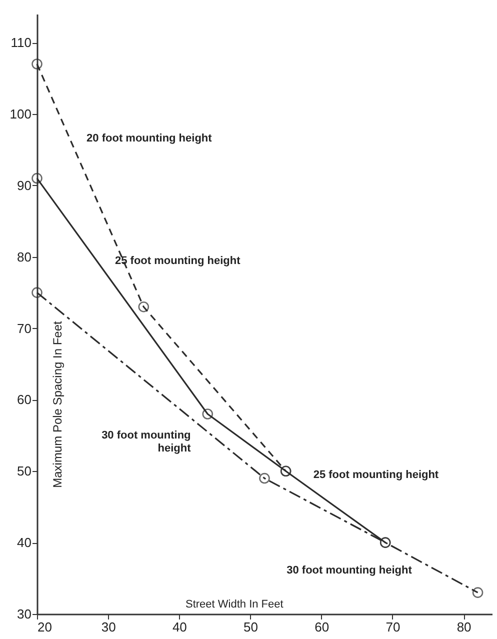 The height and width of the screenshot is (639, 497). What do you see at coordinates (235, 604) in the screenshot?
I see `x-axis-title: Street Width In Feet` at bounding box center [235, 604].